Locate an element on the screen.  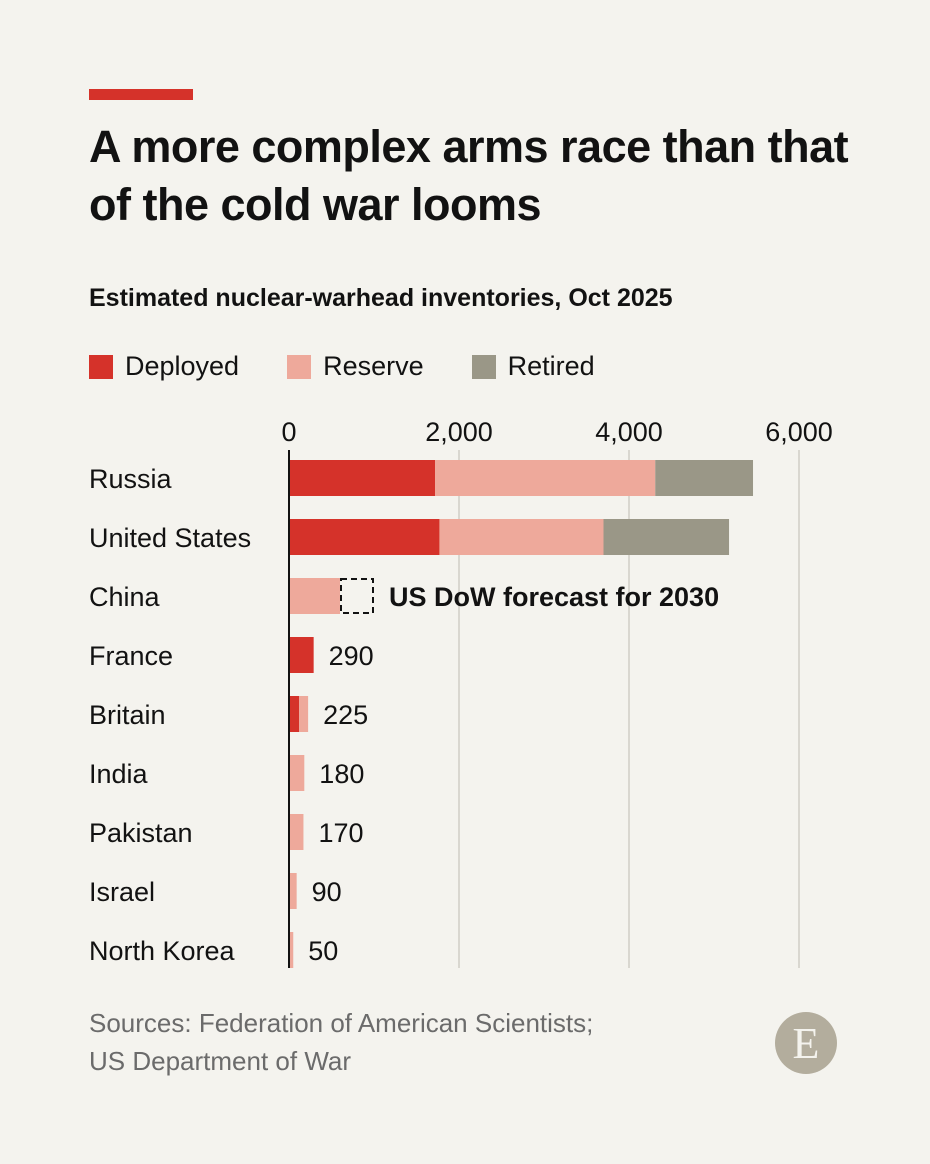
data-label: 170 is located at coordinates (340, 833).